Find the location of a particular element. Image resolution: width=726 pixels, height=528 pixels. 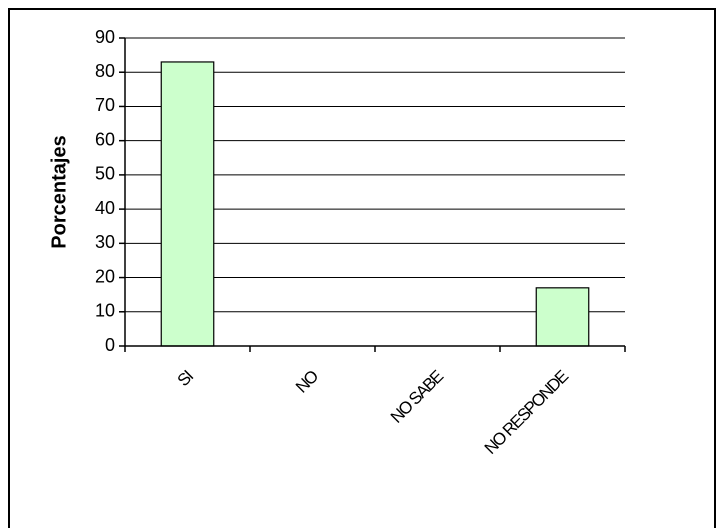

bar-no-responde is located at coordinates (562, 317).